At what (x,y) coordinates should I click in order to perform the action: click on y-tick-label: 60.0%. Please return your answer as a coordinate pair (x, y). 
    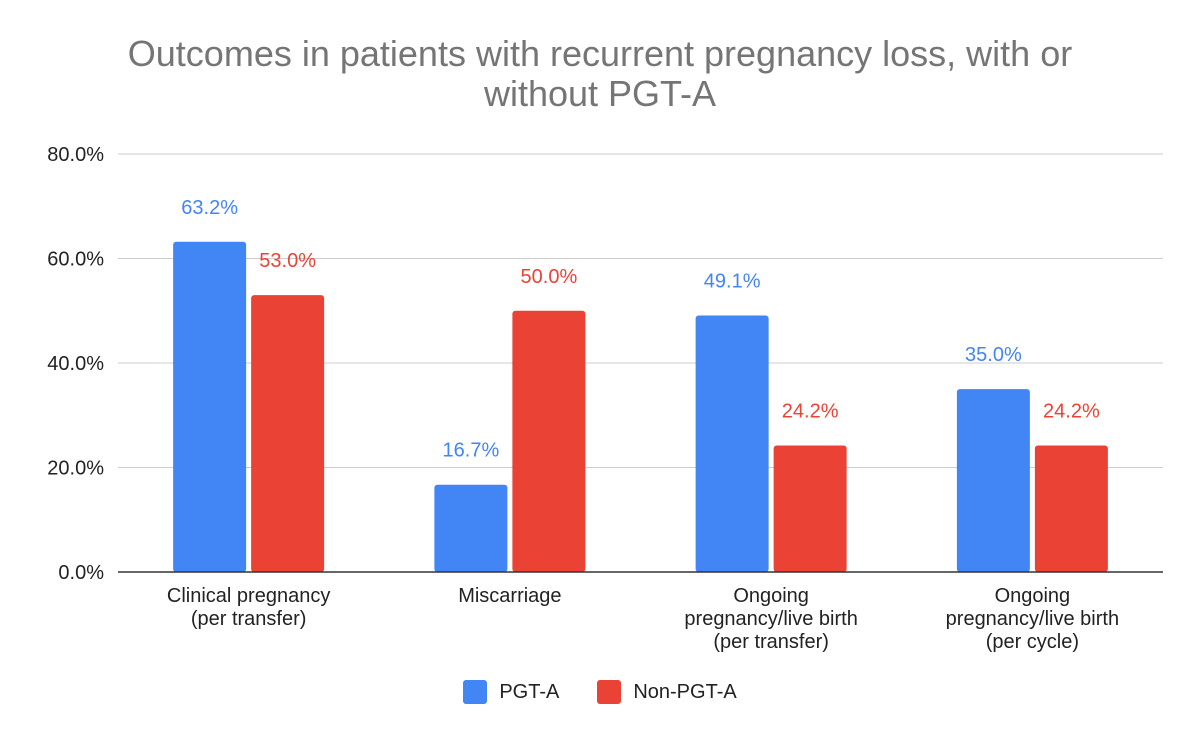
    Looking at the image, I should click on (75, 260).